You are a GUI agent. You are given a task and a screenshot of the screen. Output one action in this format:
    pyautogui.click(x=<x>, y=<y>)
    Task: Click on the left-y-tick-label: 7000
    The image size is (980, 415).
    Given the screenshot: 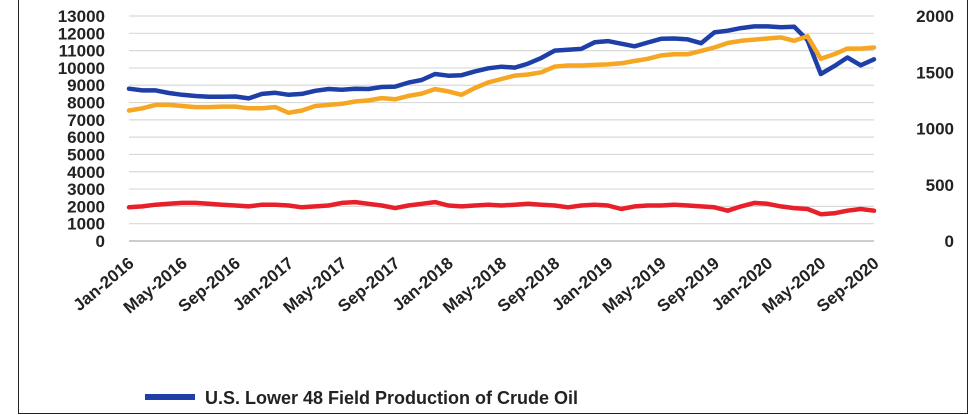 What is the action you would take?
    pyautogui.click(x=86, y=120)
    